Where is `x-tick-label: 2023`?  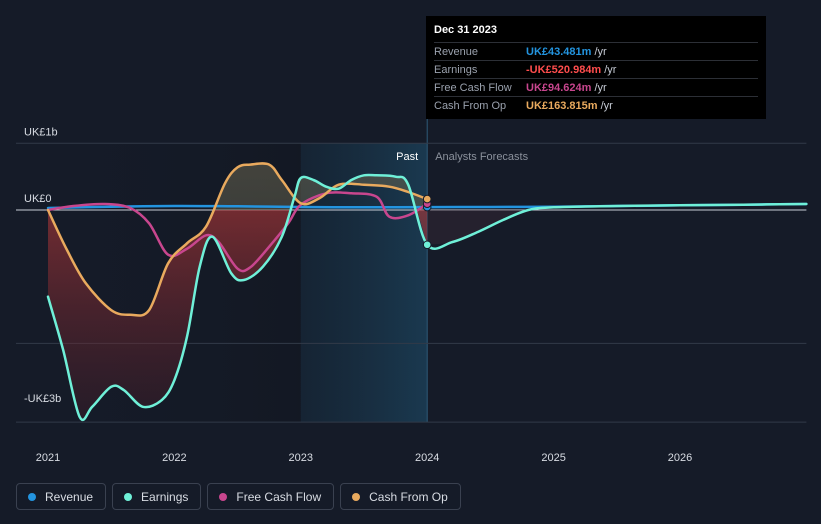 x-tick-label: 2023 is located at coordinates (301, 458).